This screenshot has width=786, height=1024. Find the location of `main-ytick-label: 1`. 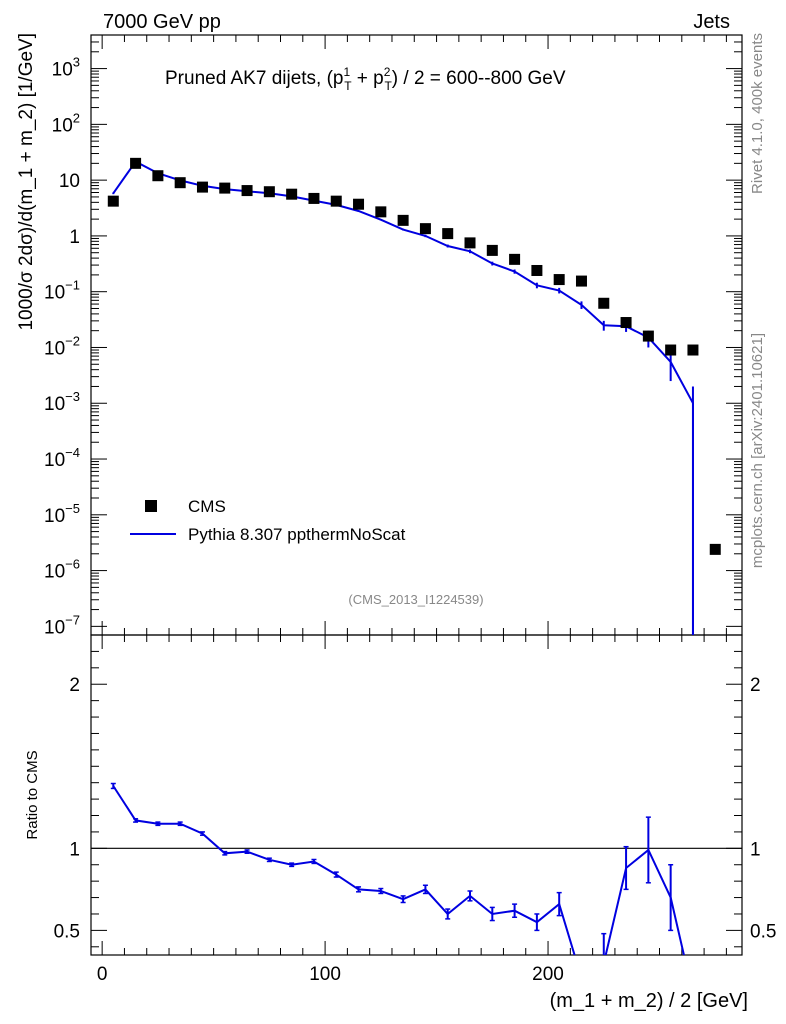

main-ytick-label: 1 is located at coordinates (74, 237).